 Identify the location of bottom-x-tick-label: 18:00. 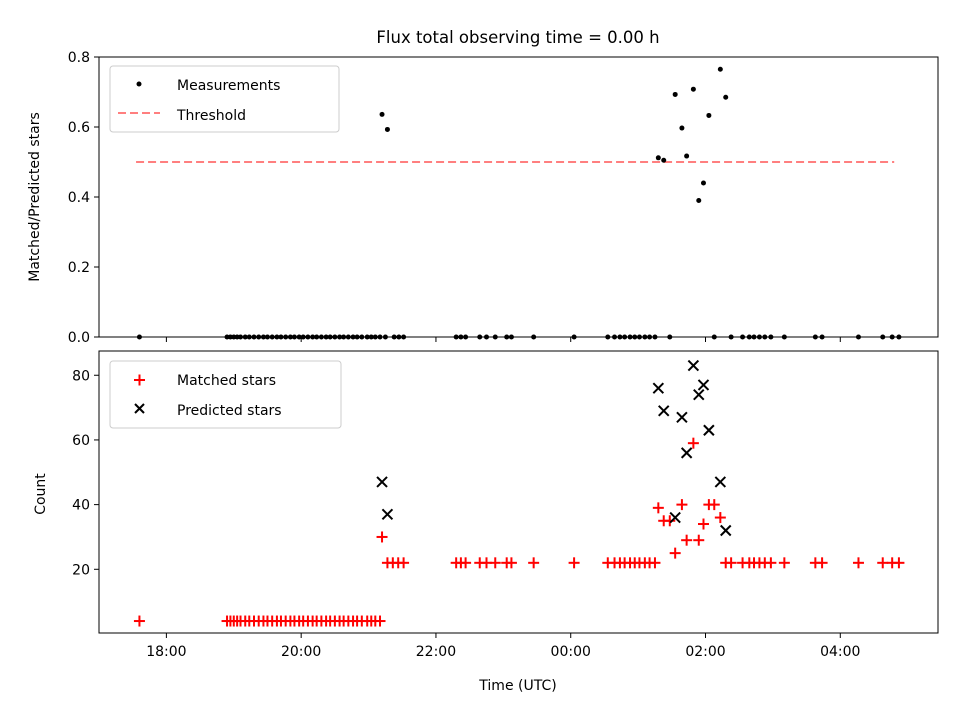
(166, 652).